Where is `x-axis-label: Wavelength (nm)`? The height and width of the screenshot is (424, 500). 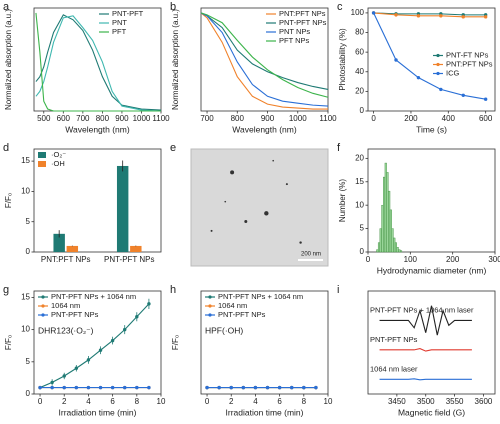
x-axis-label: Wavelength (nm) is located at coordinates (97, 129).